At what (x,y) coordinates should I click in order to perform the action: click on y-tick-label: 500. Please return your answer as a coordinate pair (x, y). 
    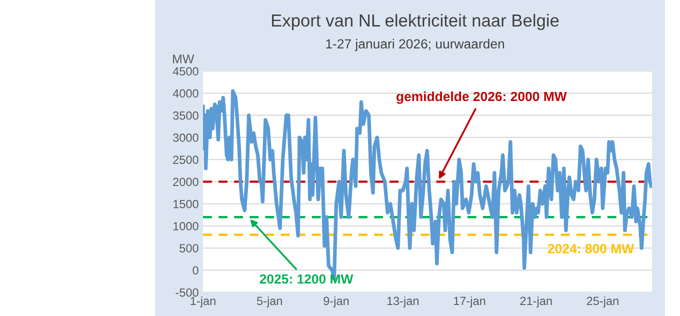
    Looking at the image, I should click on (189, 248).